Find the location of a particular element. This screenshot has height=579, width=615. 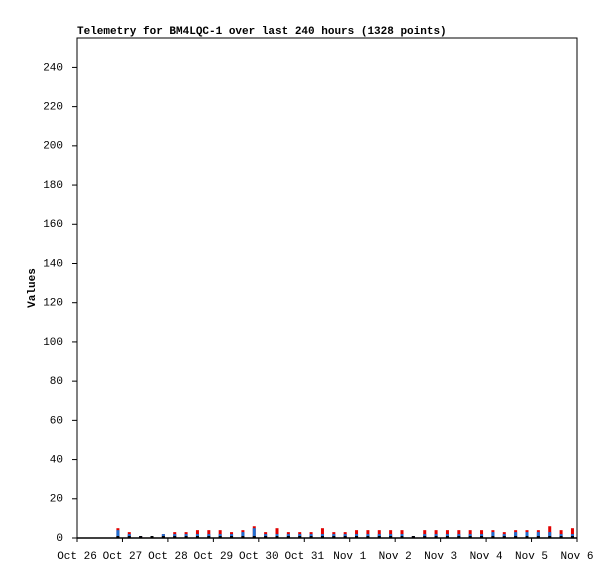

x-tick-label: Nov 5 is located at coordinates (531, 557).